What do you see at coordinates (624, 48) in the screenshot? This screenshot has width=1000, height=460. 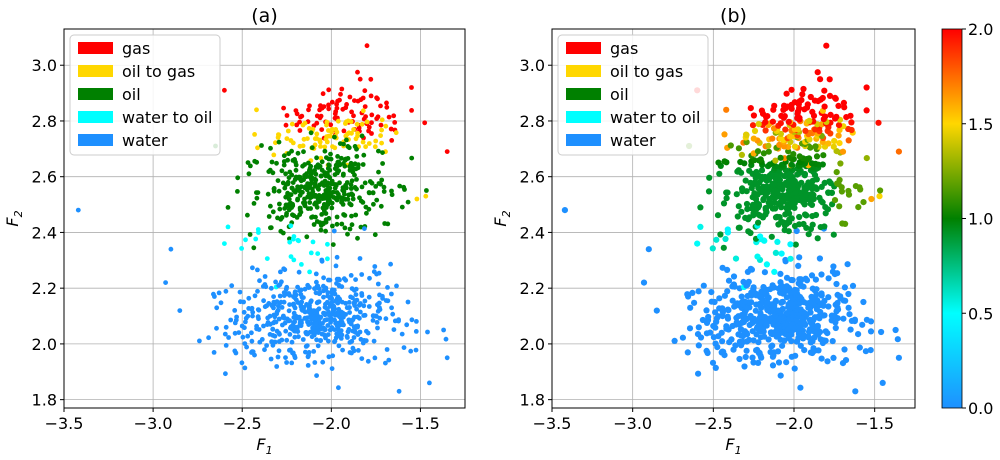 I see `legend-label: gas` at bounding box center [624, 48].